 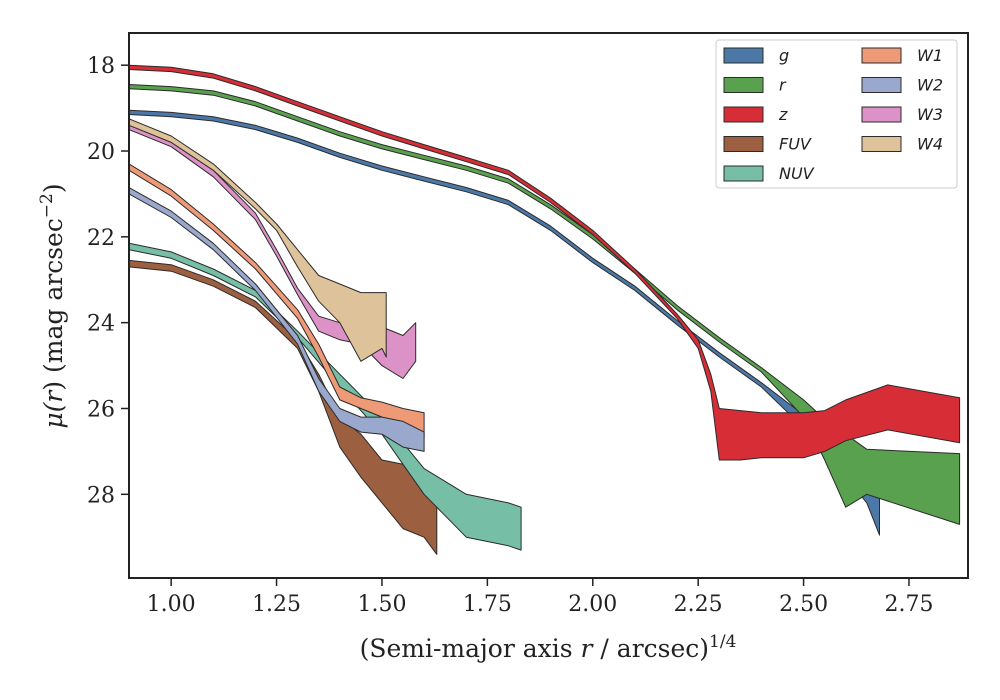 I want to click on legend-swatch-w4, so click(x=881, y=144).